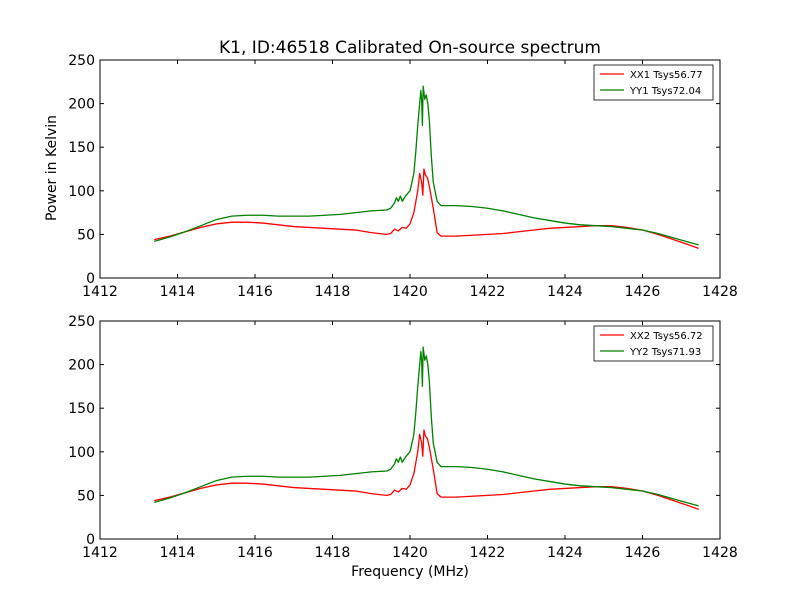 The height and width of the screenshot is (600, 800). I want to click on legend: XX1 Tsys56.77 YY1 Tsys72.04, so click(653, 82).